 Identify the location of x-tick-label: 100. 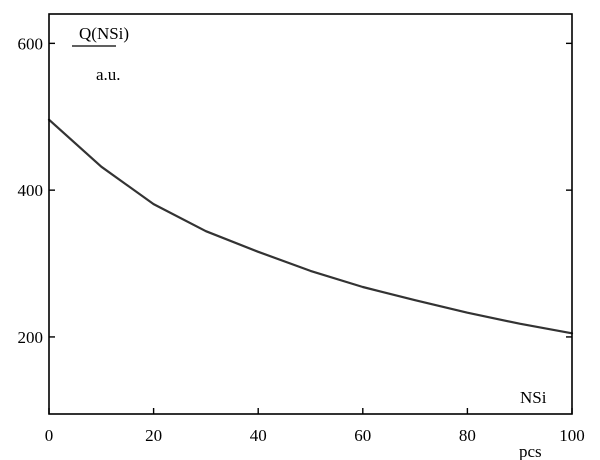
(572, 435).